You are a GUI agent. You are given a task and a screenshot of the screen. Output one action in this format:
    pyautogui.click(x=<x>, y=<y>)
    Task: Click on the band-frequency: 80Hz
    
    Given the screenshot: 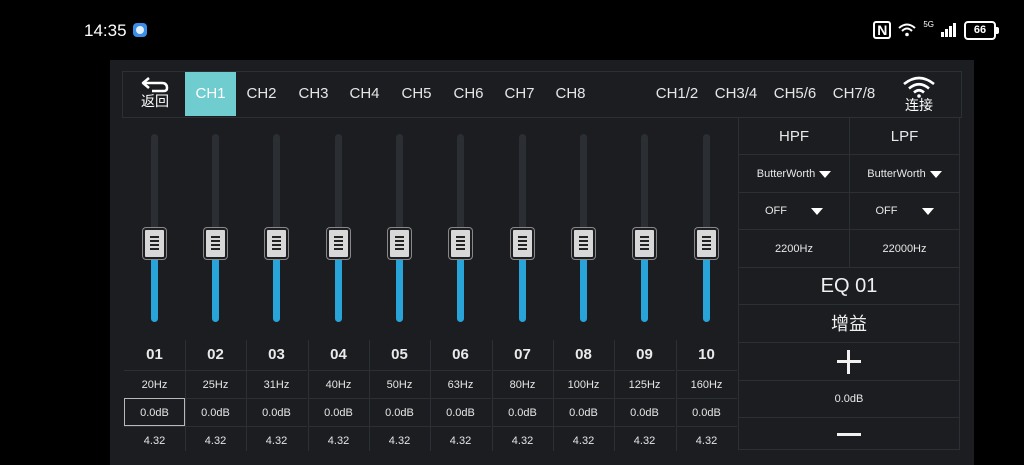 What is the action you would take?
    pyautogui.click(x=522, y=384)
    